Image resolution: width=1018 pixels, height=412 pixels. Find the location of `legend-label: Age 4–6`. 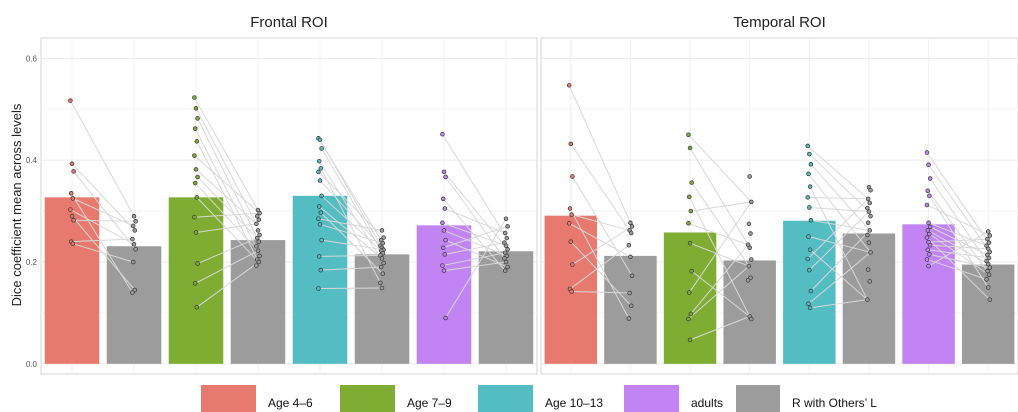

legend-label: Age 4–6 is located at coordinates (290, 403).